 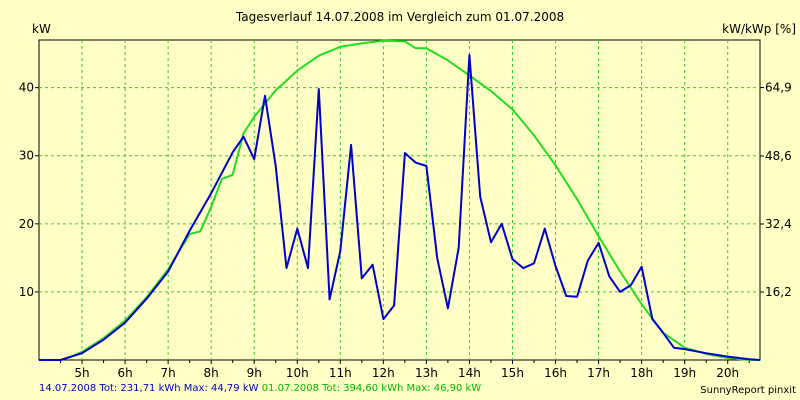 I want to click on x-tick-label: 17h, so click(x=598, y=373).